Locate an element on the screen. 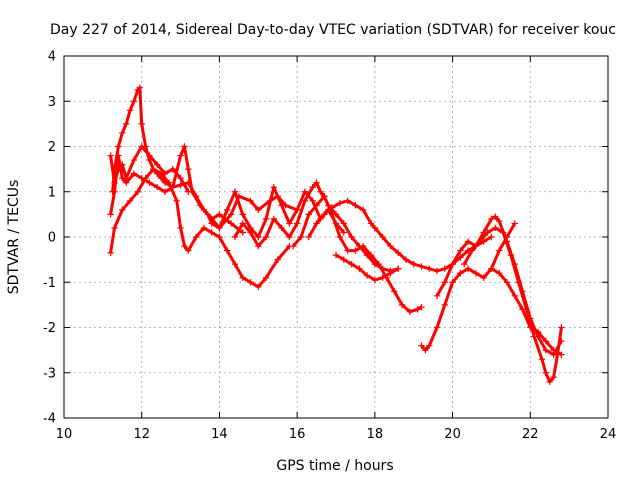 This screenshot has width=640, height=480. x-axis-label: GPS time / hours is located at coordinates (334, 466).